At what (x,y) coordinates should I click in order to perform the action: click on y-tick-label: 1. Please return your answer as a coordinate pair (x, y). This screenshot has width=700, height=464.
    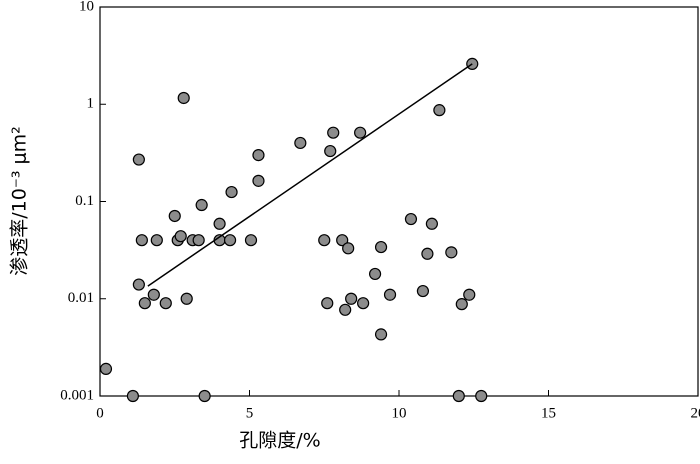
    Looking at the image, I should click on (91, 104).